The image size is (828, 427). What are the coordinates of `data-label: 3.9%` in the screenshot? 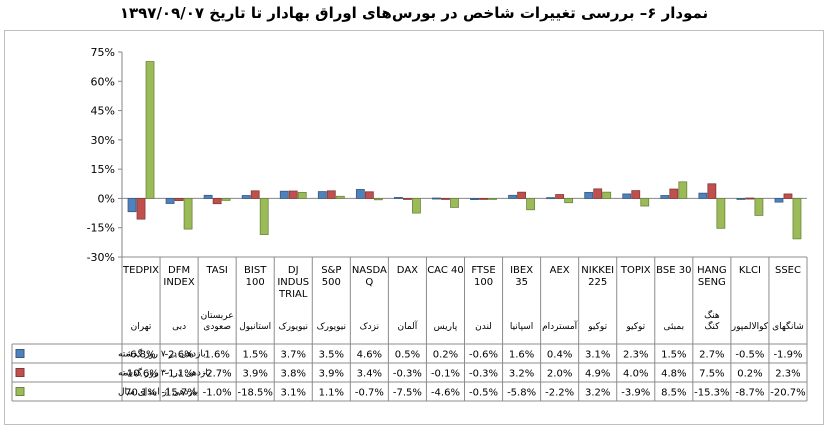 It's located at (254, 374).